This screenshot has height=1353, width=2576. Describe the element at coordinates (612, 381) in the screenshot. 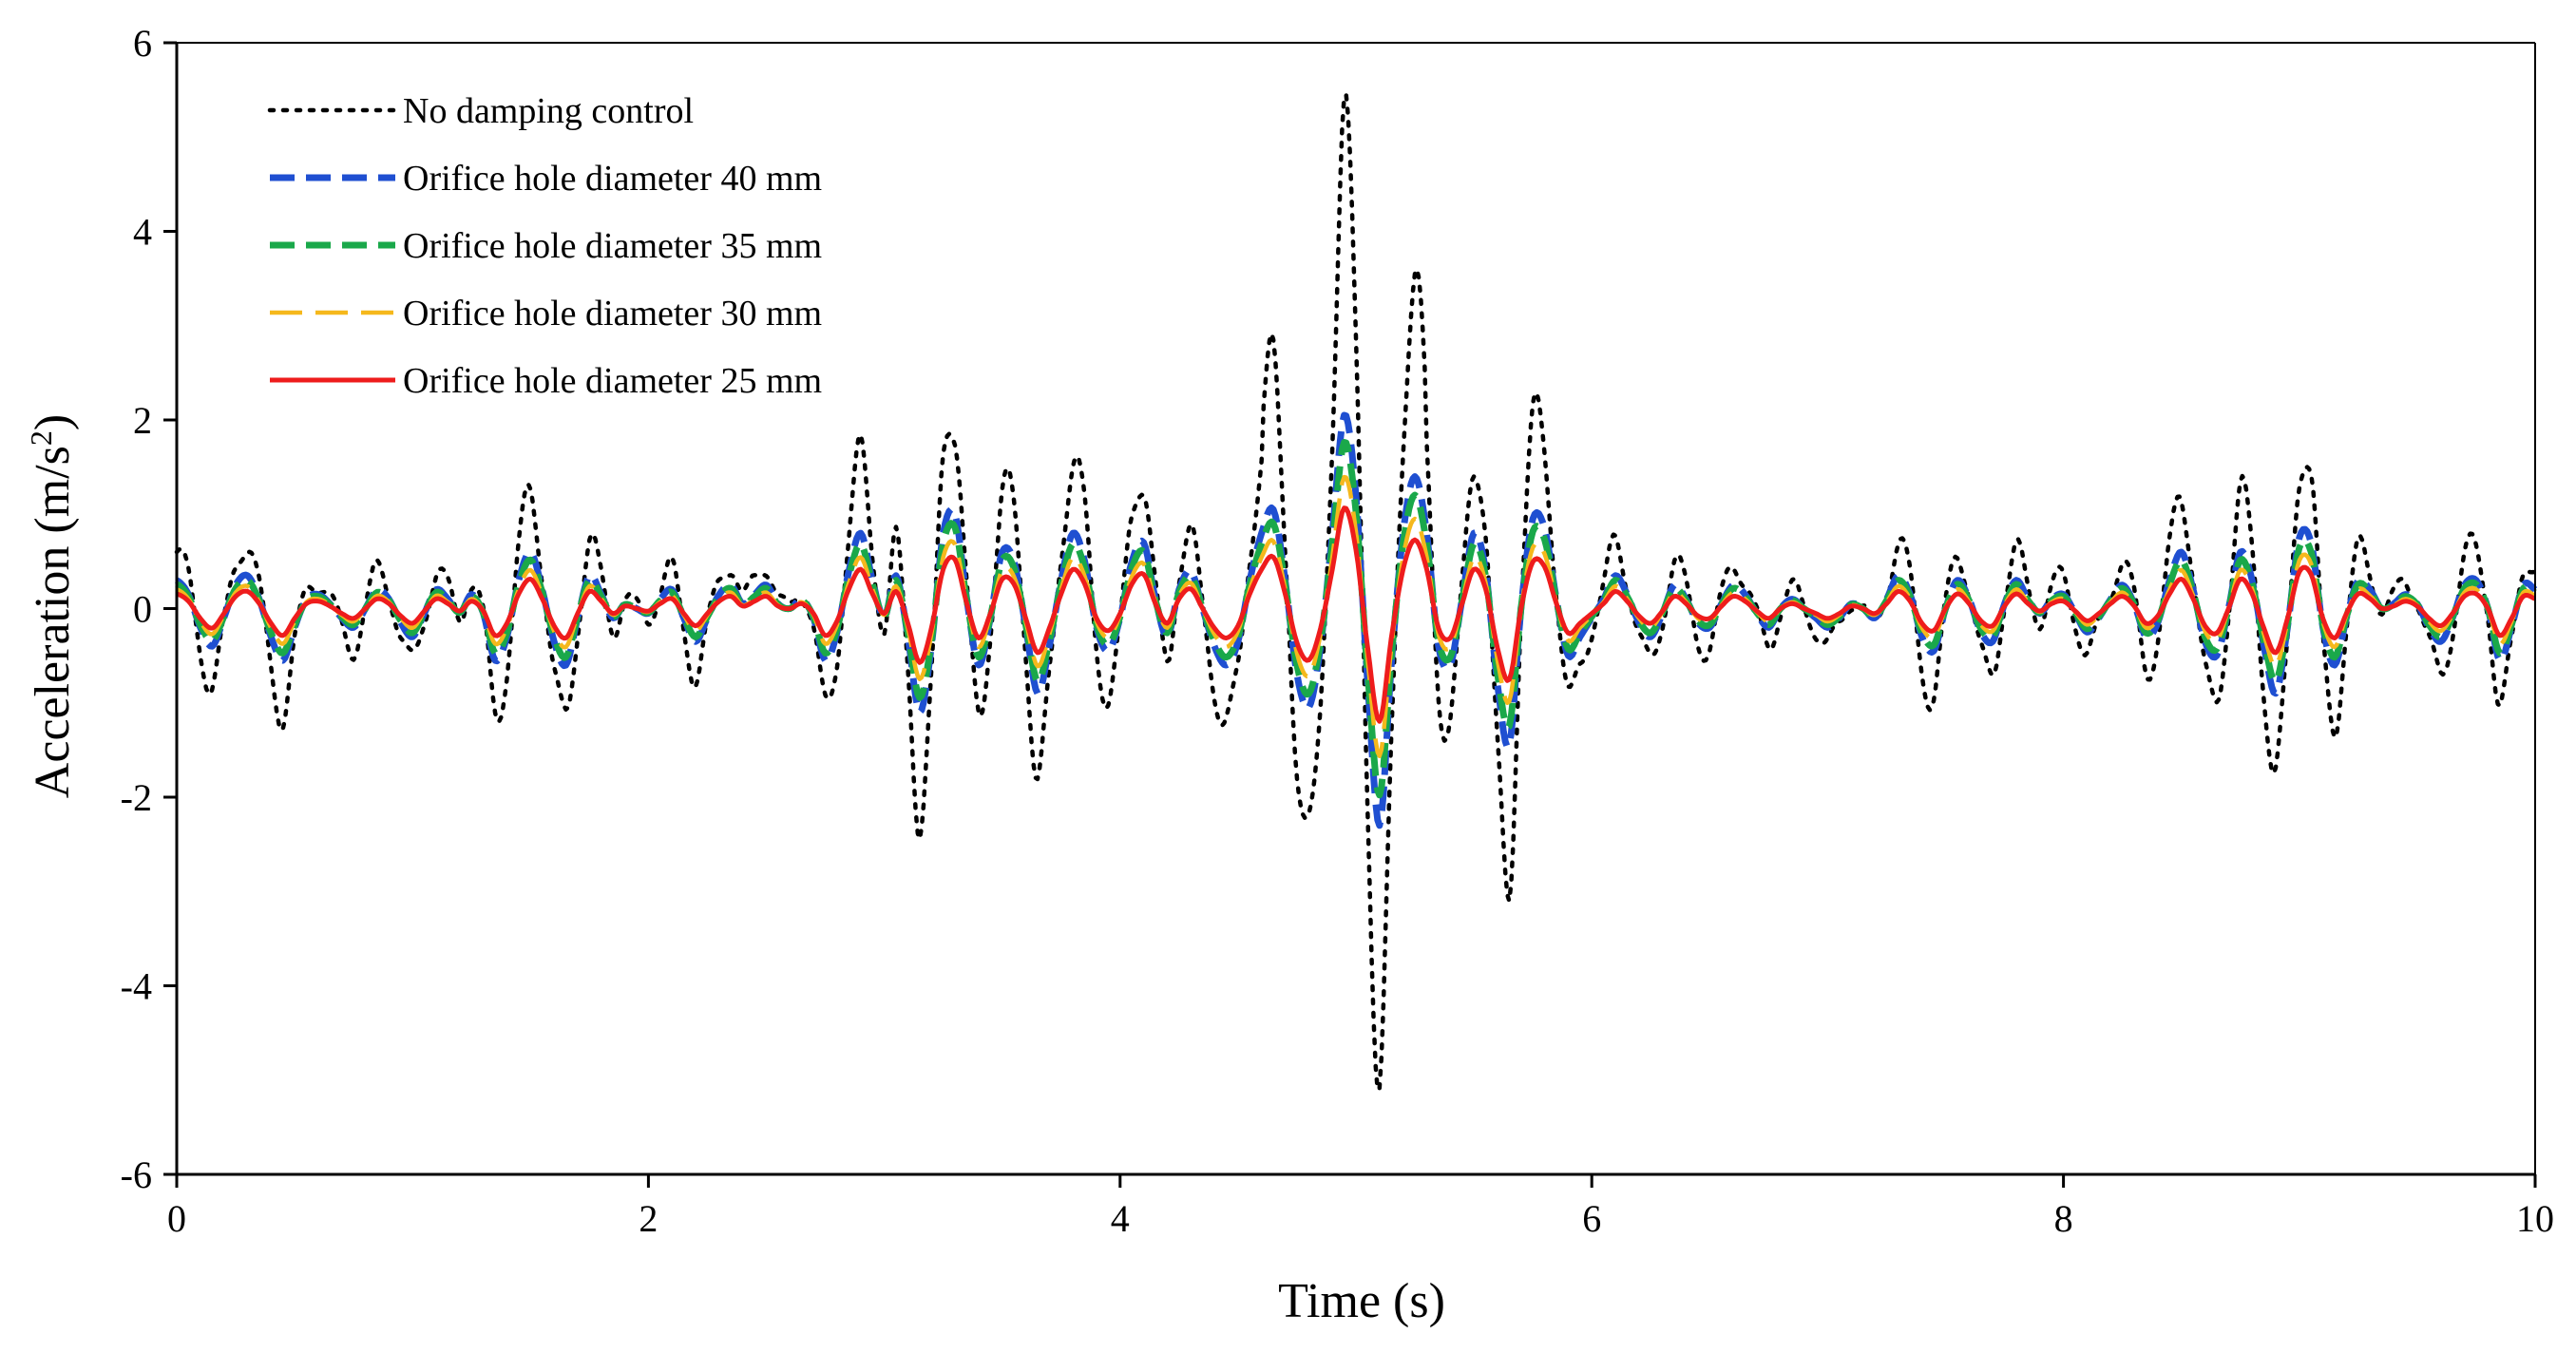

I see `legend-label-4: Orifice hole diameter 25 mm` at that location.